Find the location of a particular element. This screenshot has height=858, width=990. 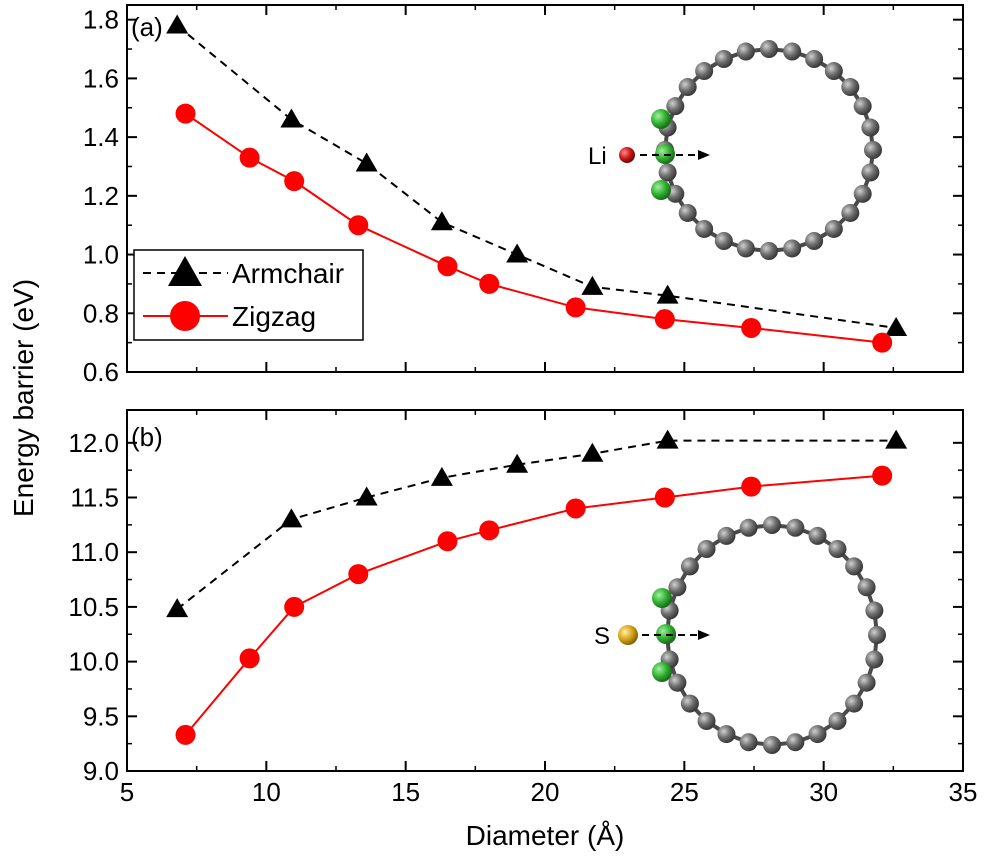

nanotube-ring-a is located at coordinates (769, 150).